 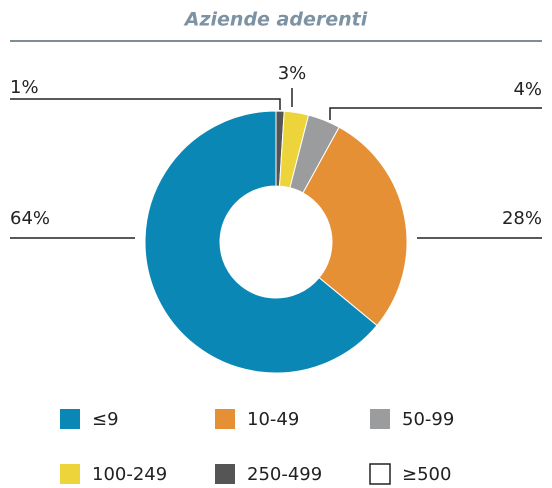 I want to click on data-label: 1%, so click(x=24, y=87).